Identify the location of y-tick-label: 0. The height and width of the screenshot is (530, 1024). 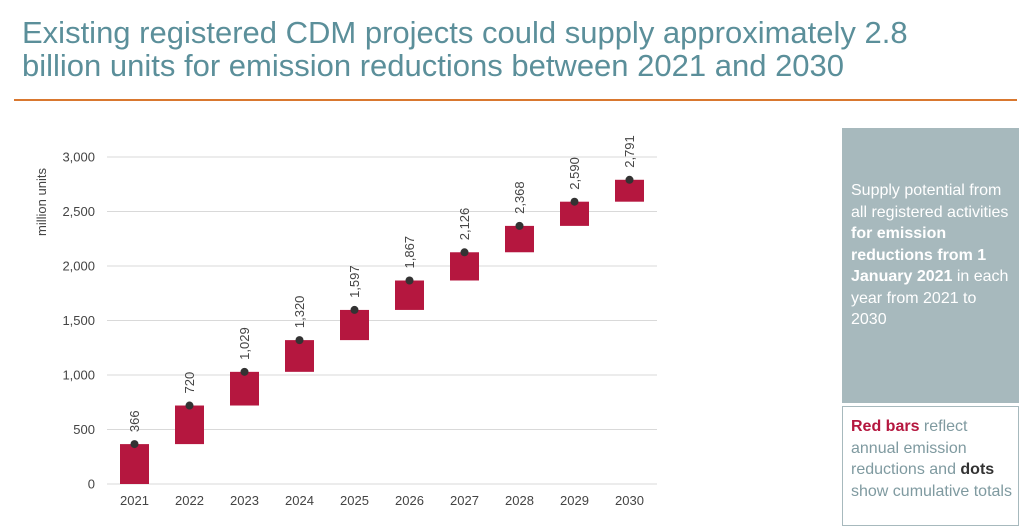
(91, 484).